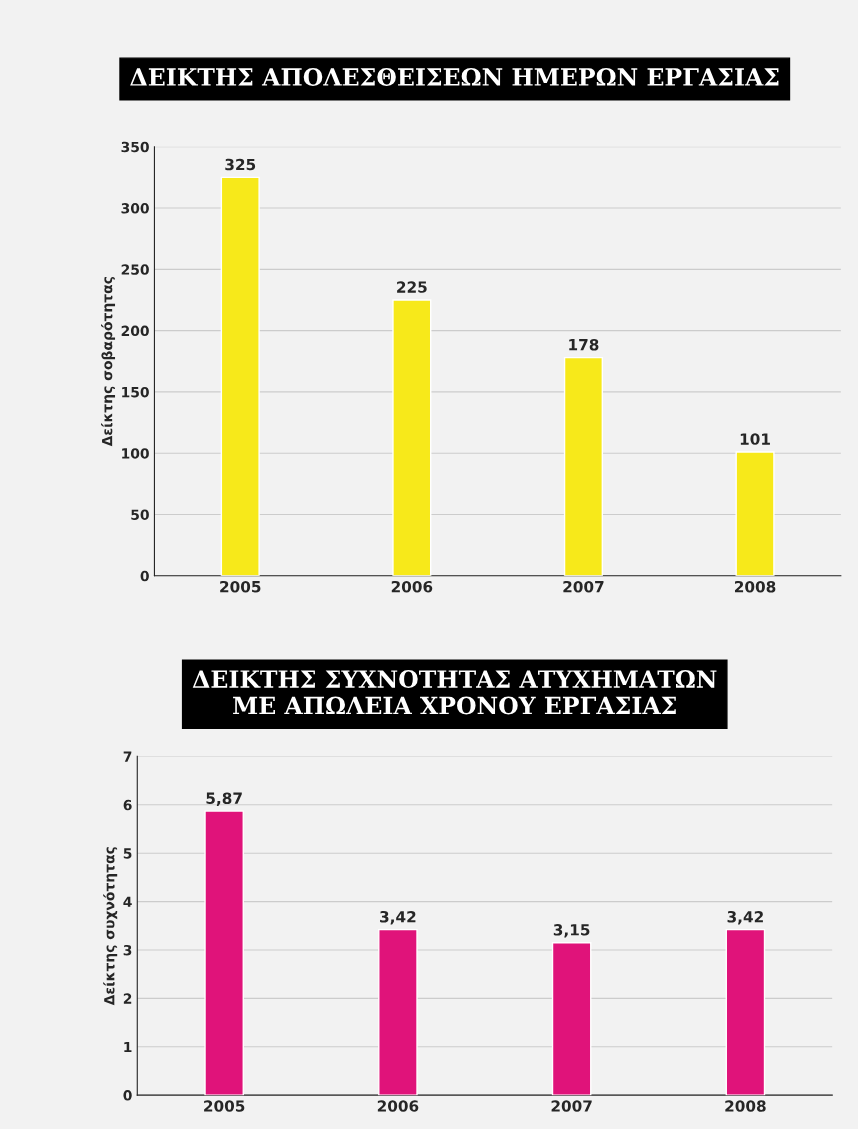  Describe the element at coordinates (240, 164) in the screenshot. I see `data-label: 325` at that location.